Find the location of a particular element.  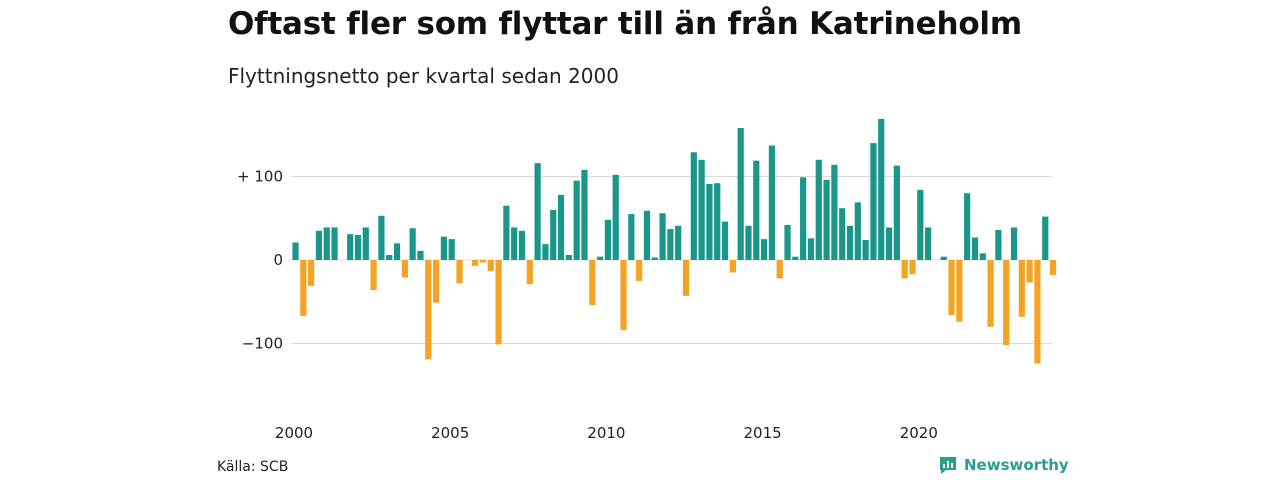

x-tick-label: 2000 is located at coordinates (294, 433).